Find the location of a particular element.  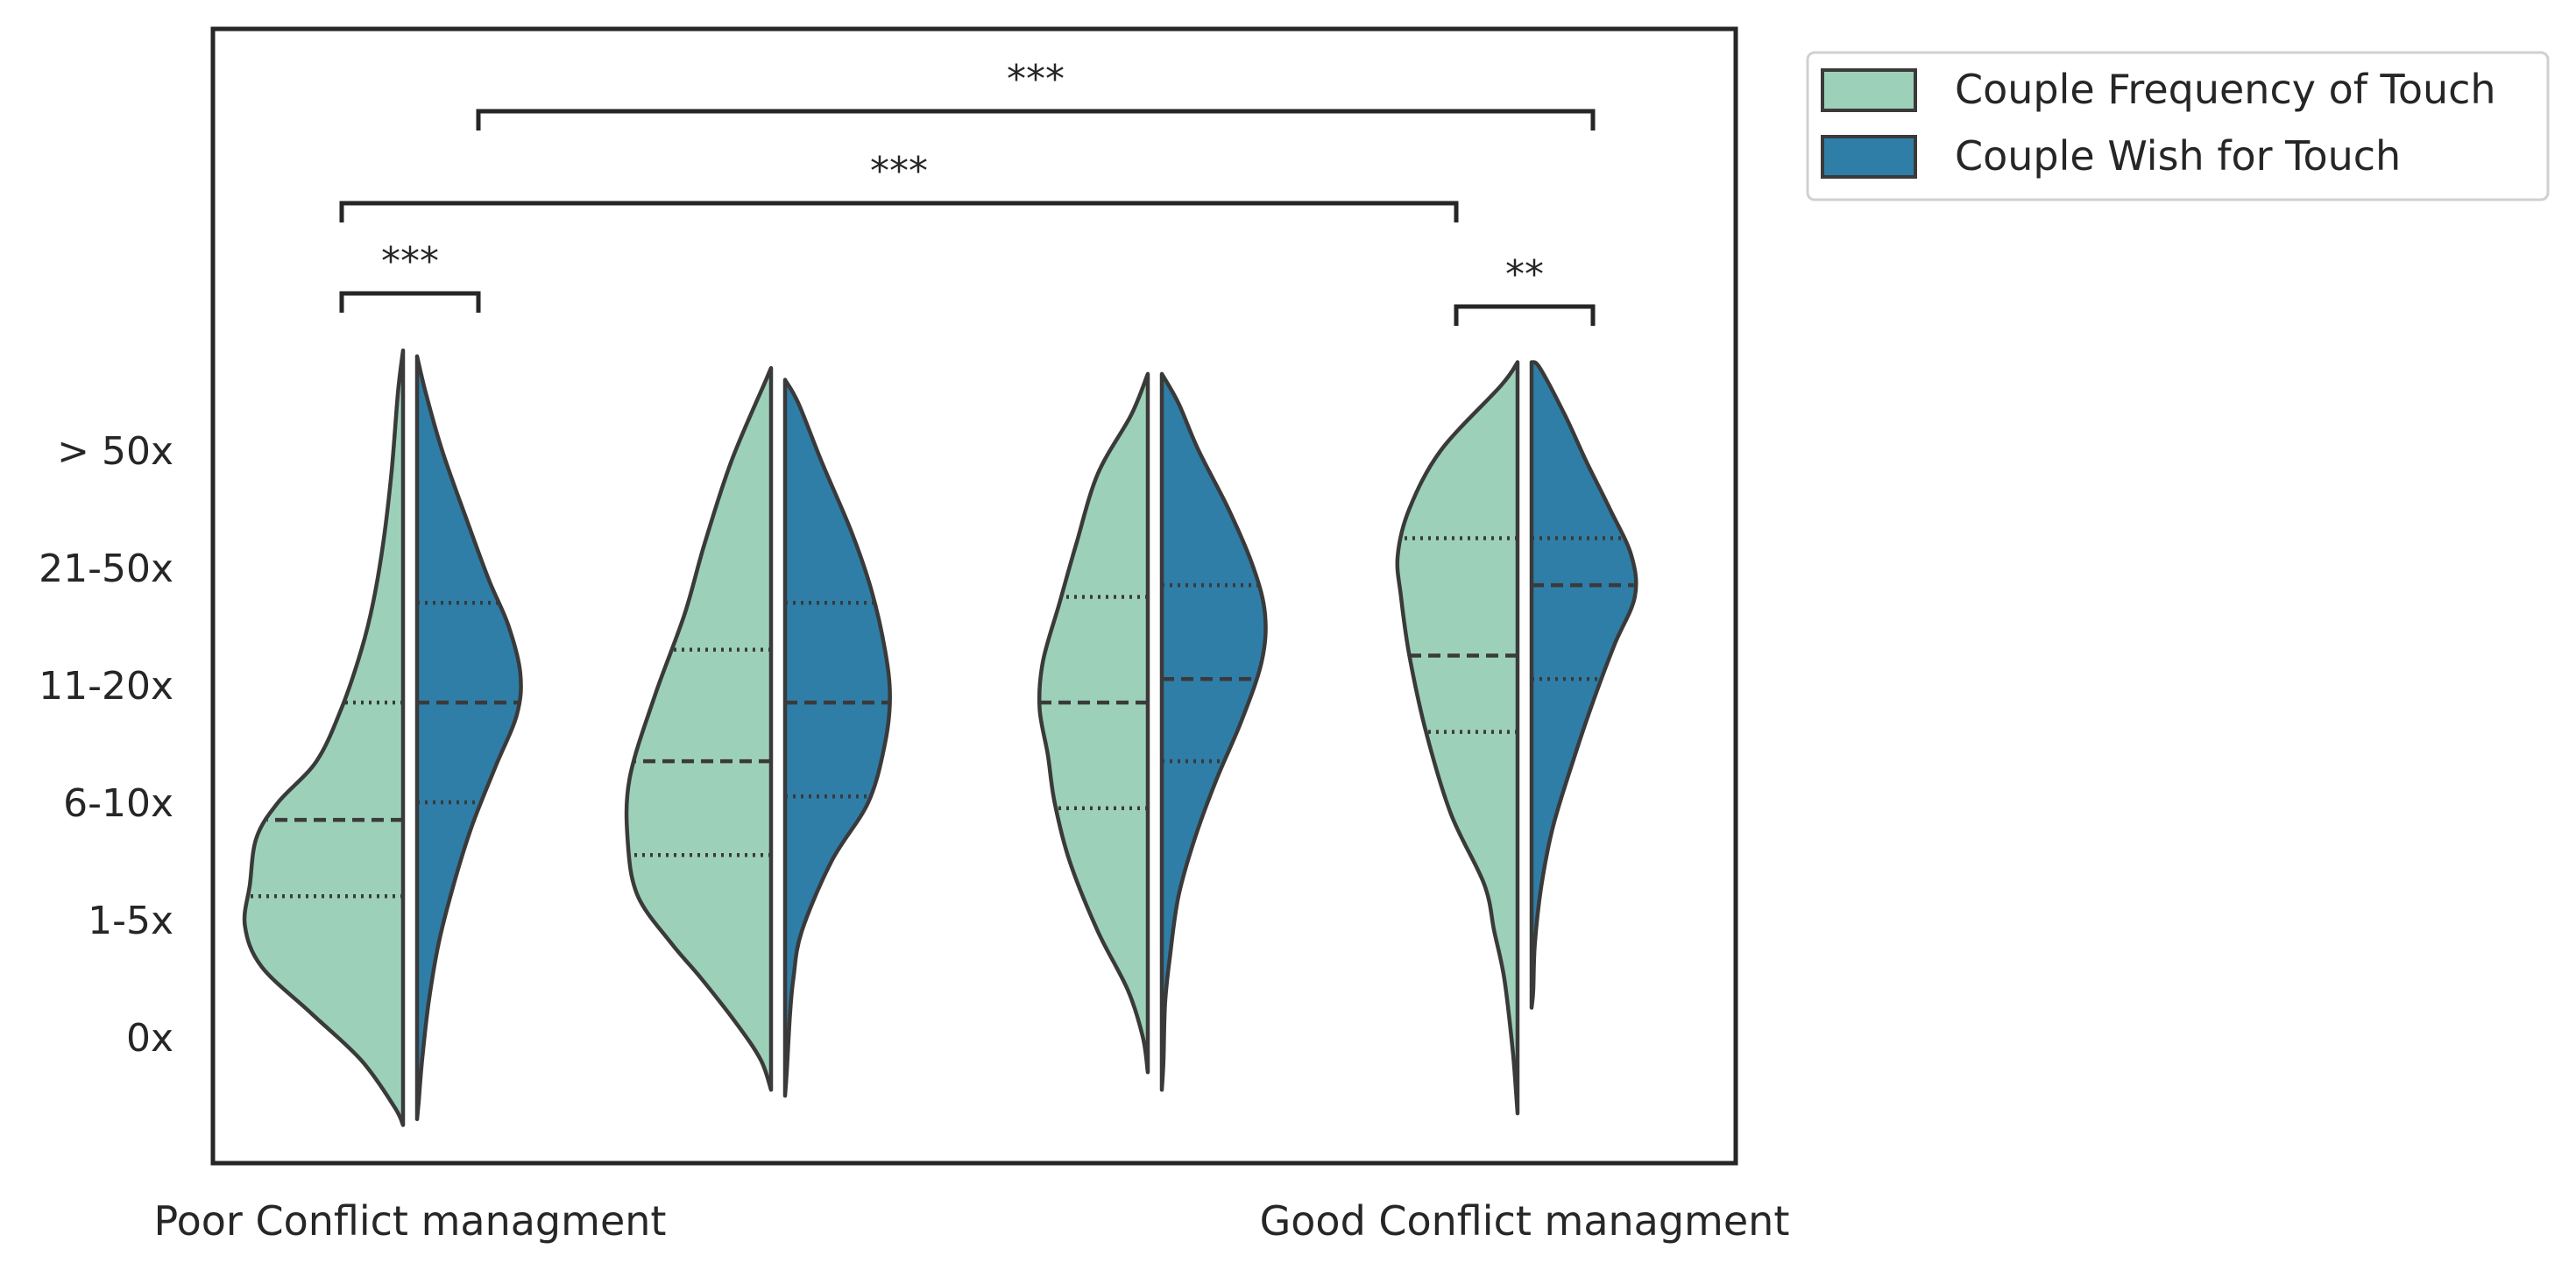

legend-box is located at coordinates (2178, 126).